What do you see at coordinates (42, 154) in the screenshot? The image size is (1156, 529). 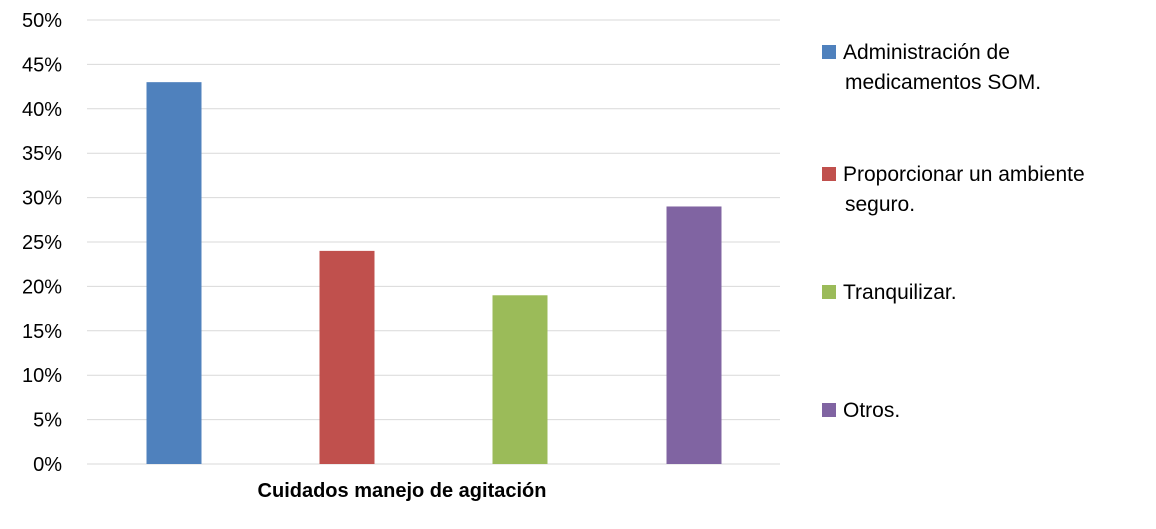 I see `y-tick-label: 35%` at bounding box center [42, 154].